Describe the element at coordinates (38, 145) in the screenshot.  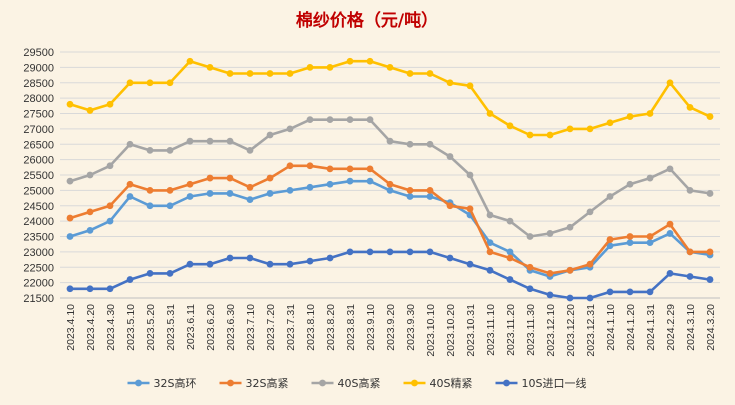
I see `y-tick-label: 26500` at that location.